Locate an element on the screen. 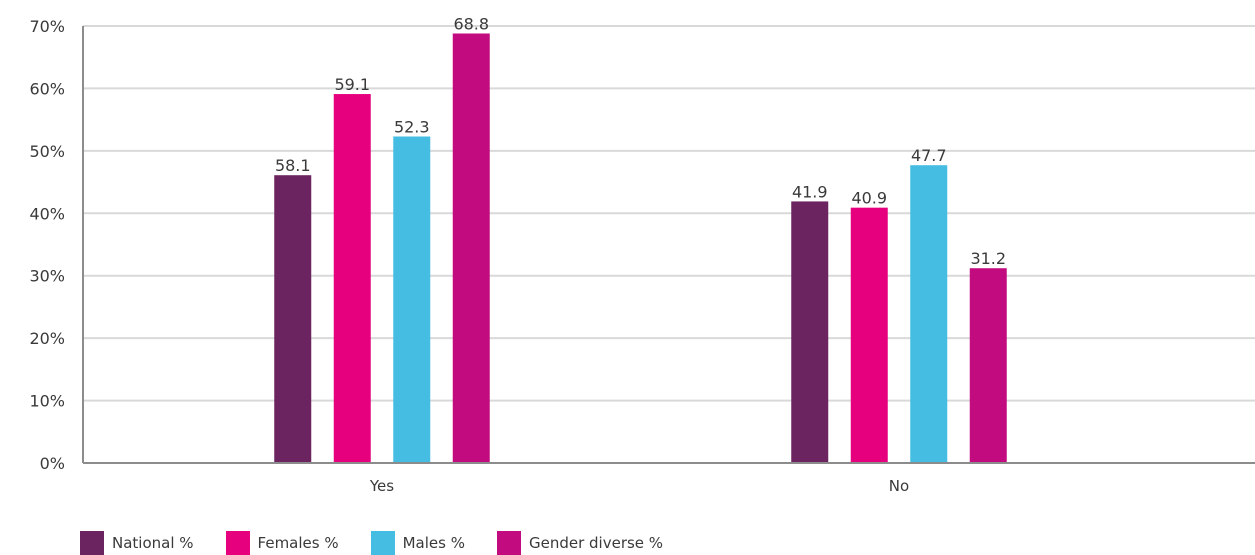 This screenshot has width=1255, height=555. data-label: 52.3 is located at coordinates (412, 126).